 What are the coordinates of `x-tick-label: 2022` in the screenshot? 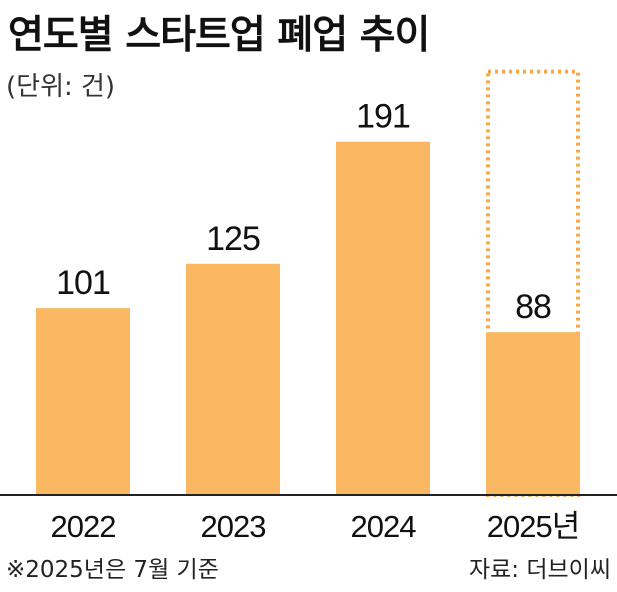 It's located at (83, 526).